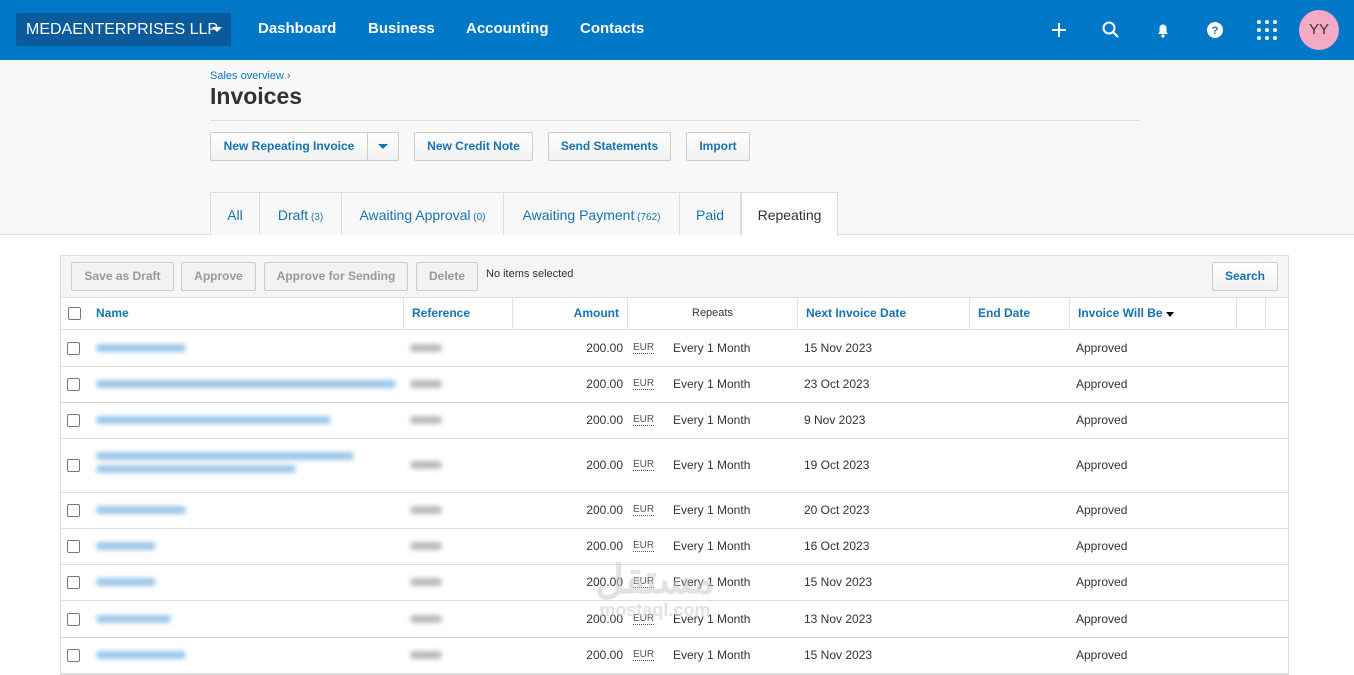 This screenshot has height=675, width=1354. I want to click on tab: Draft (3), so click(300, 213).